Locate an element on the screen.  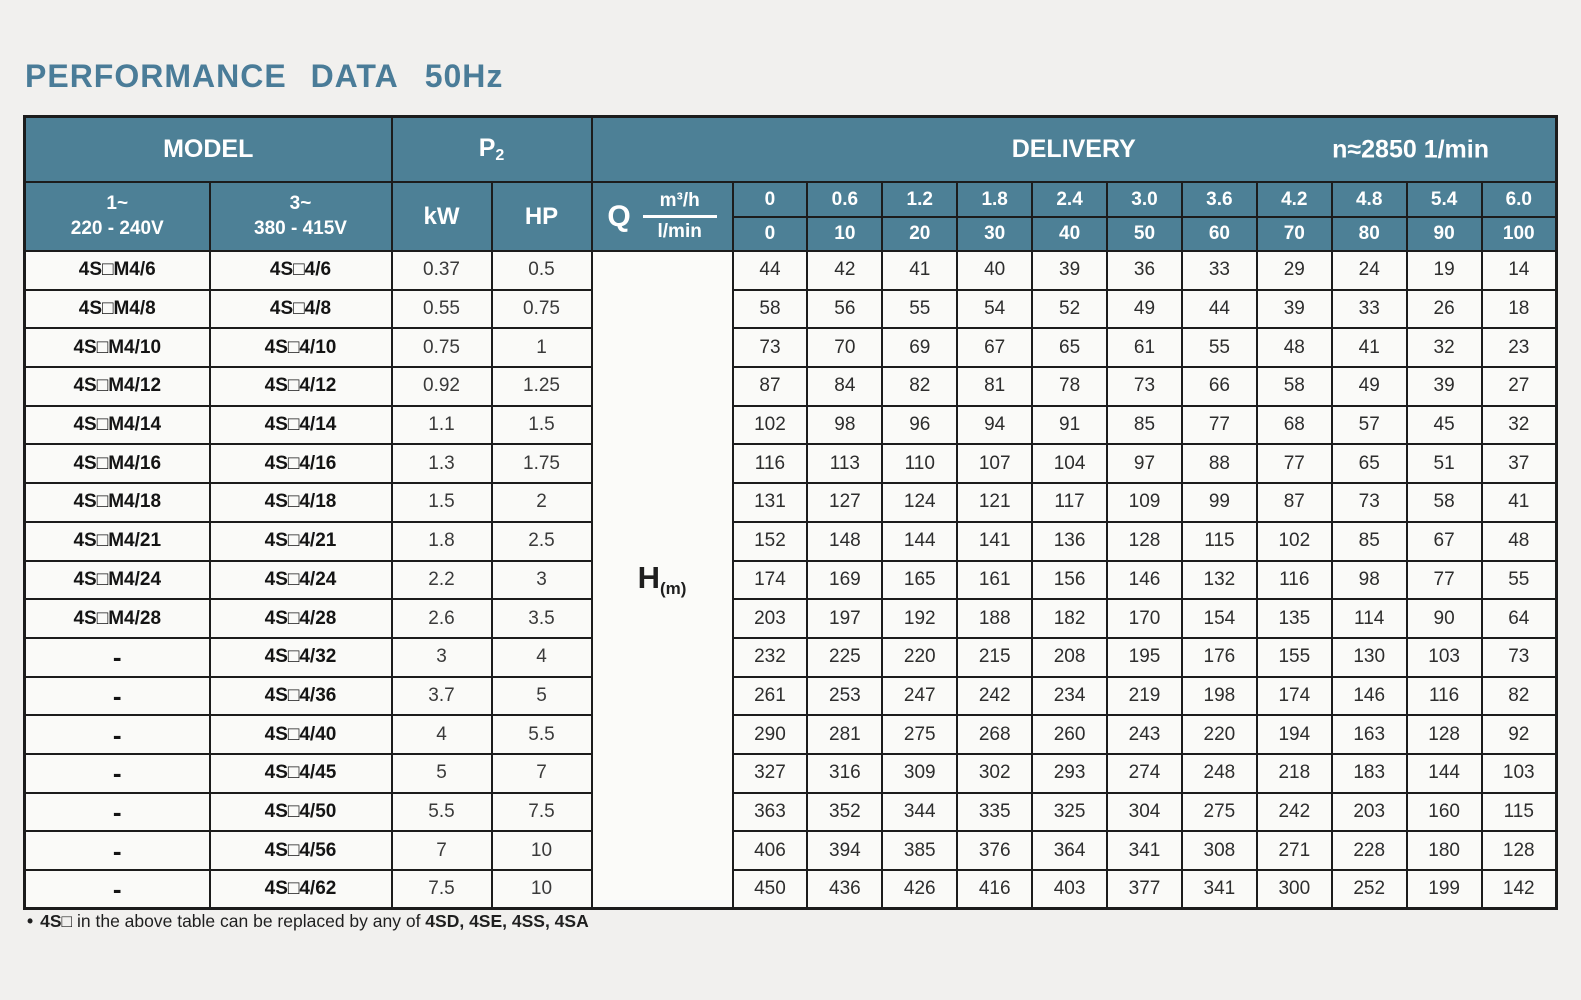
hp-cell: 0.5 is located at coordinates (541, 270).